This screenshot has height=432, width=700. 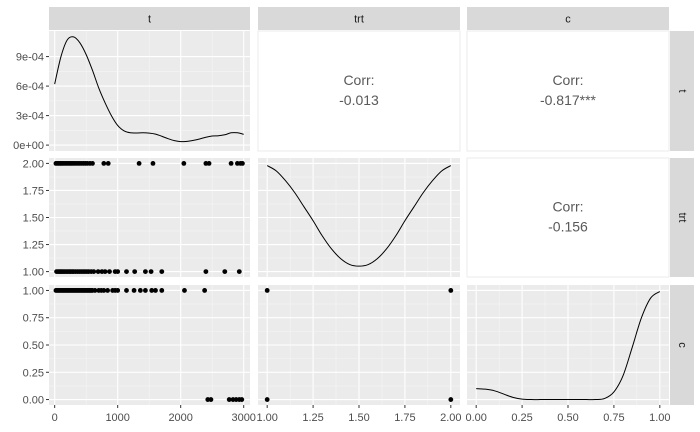 What do you see at coordinates (266, 418) in the screenshot?
I see `x-tick-label-trt: 1.00` at bounding box center [266, 418].